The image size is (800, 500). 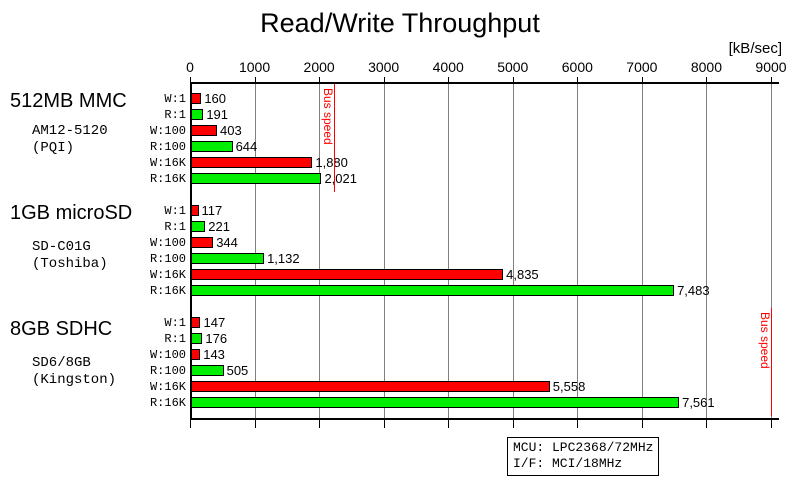 I want to click on bar-value-label: 5,558, so click(x=569, y=386).